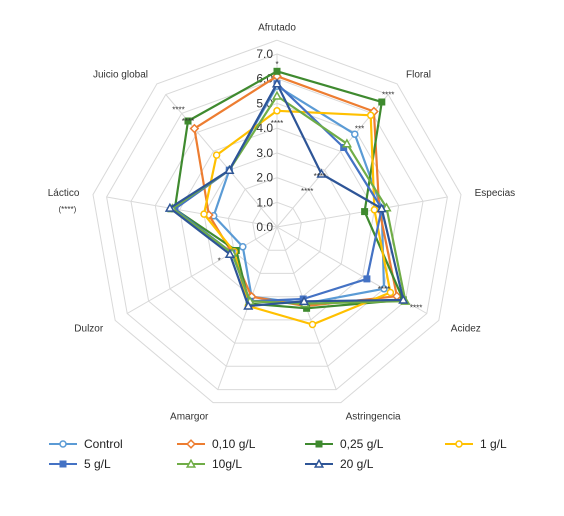  Describe the element at coordinates (89, 328) in the screenshot. I see `axis-label-dulzor: Dulzor` at that location.